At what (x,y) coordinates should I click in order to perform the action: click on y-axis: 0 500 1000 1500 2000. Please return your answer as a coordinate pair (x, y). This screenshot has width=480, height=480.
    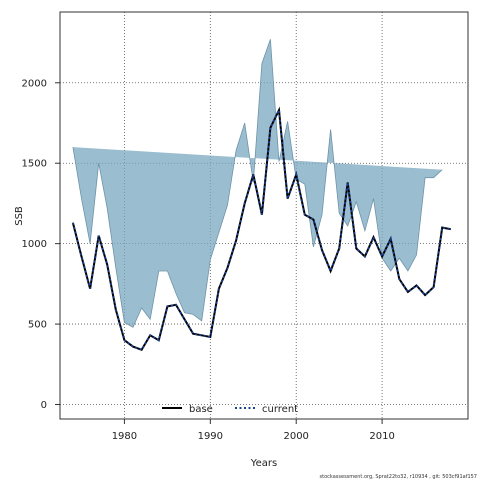
    Looking at the image, I should click on (41, 244).